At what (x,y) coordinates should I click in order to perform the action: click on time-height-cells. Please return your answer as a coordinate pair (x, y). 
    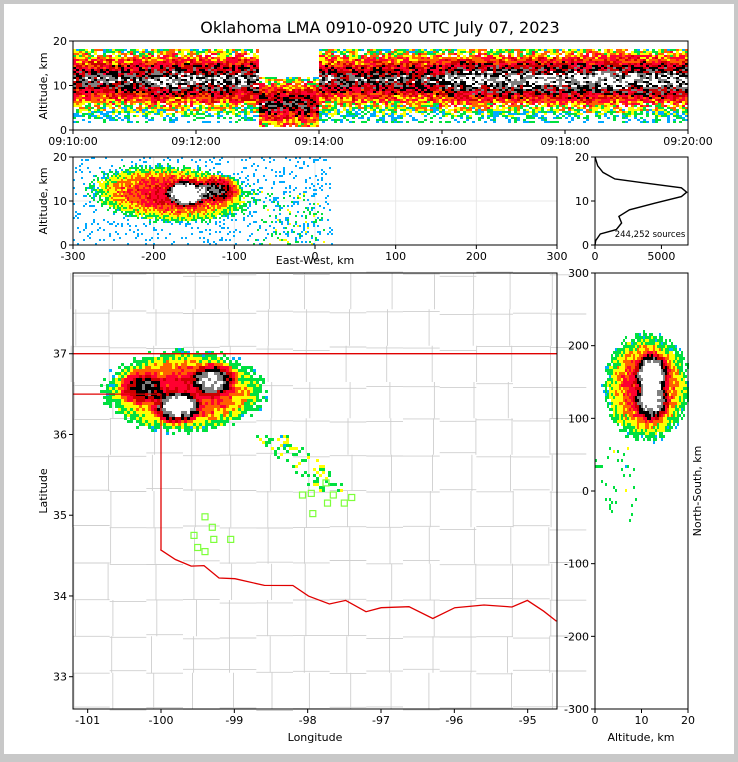
    Looking at the image, I should click on (380, 88).